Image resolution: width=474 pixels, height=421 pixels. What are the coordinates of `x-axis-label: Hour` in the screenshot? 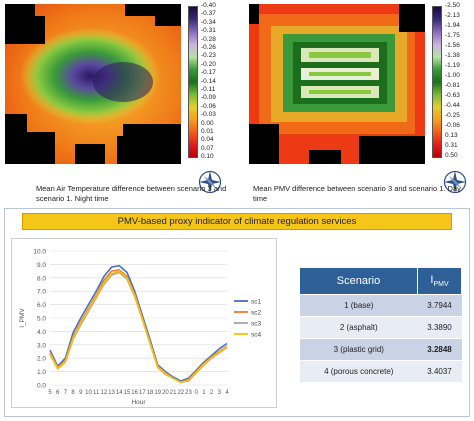 It's located at (138, 402).